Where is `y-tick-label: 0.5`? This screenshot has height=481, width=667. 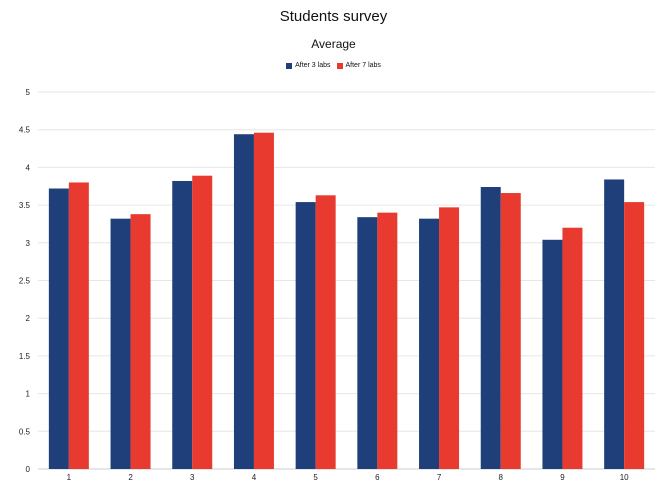
y-tick-label: 0.5 is located at coordinates (25, 431).